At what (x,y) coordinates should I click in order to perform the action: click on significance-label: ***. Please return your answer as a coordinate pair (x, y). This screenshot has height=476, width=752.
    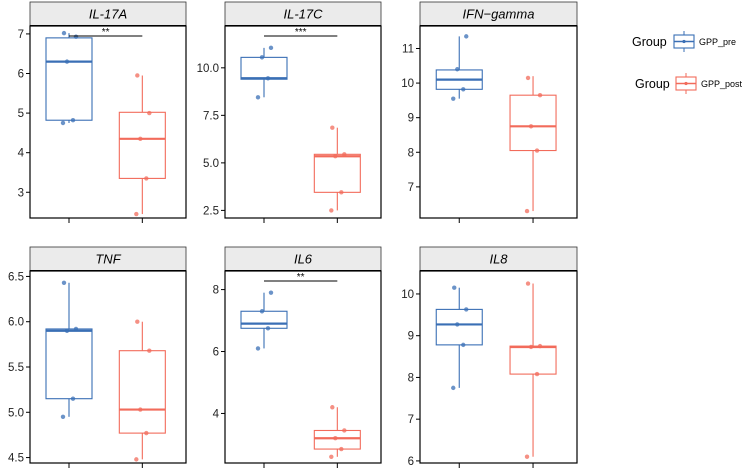
    Looking at the image, I should click on (301, 32).